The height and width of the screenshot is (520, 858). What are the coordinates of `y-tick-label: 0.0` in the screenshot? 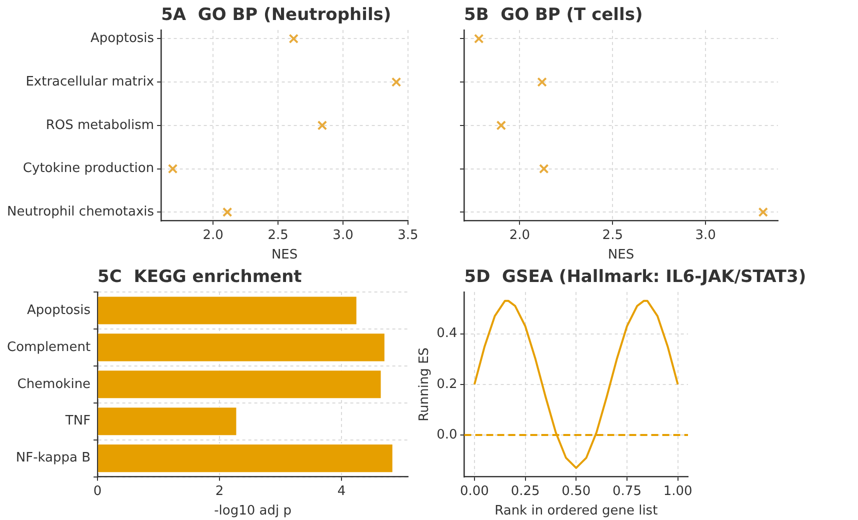 It's located at (447, 434).